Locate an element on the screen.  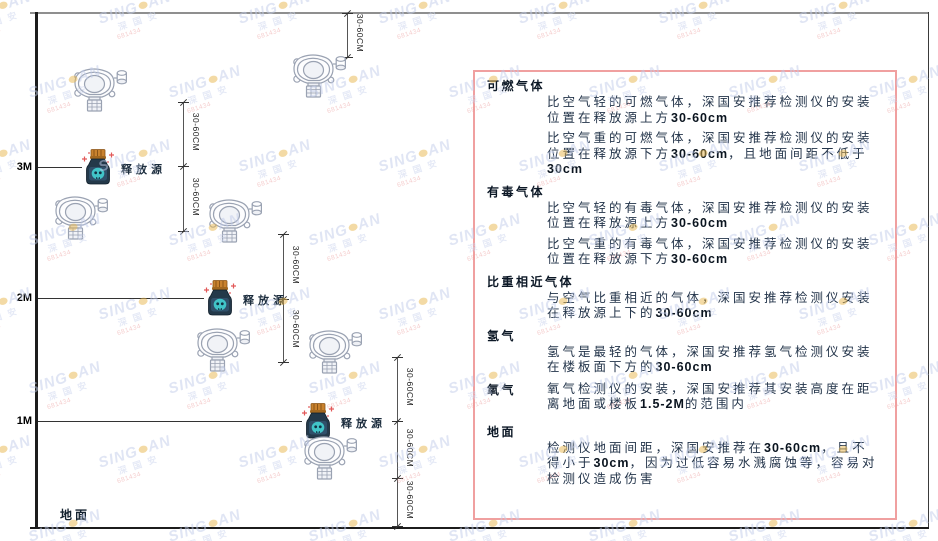
section-paragraph: 氢气是最轻的气体，深国安推荐氢气检测仪安装在楼板面下方的30-60cm is located at coordinates (710, 359).